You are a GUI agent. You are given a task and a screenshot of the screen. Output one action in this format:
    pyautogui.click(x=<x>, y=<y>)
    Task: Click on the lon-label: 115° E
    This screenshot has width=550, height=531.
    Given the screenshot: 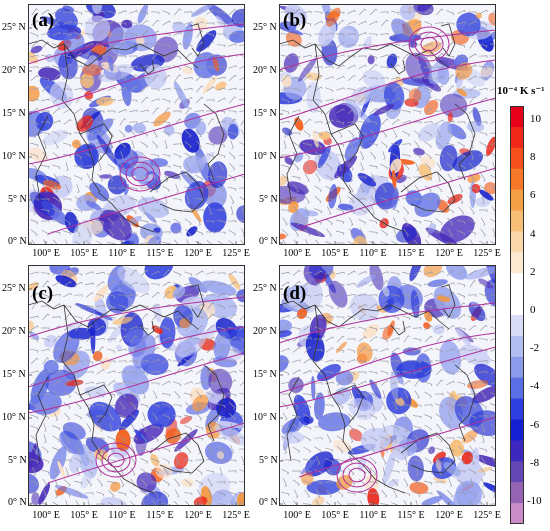 What is the action you would take?
    pyautogui.click(x=411, y=515)
    